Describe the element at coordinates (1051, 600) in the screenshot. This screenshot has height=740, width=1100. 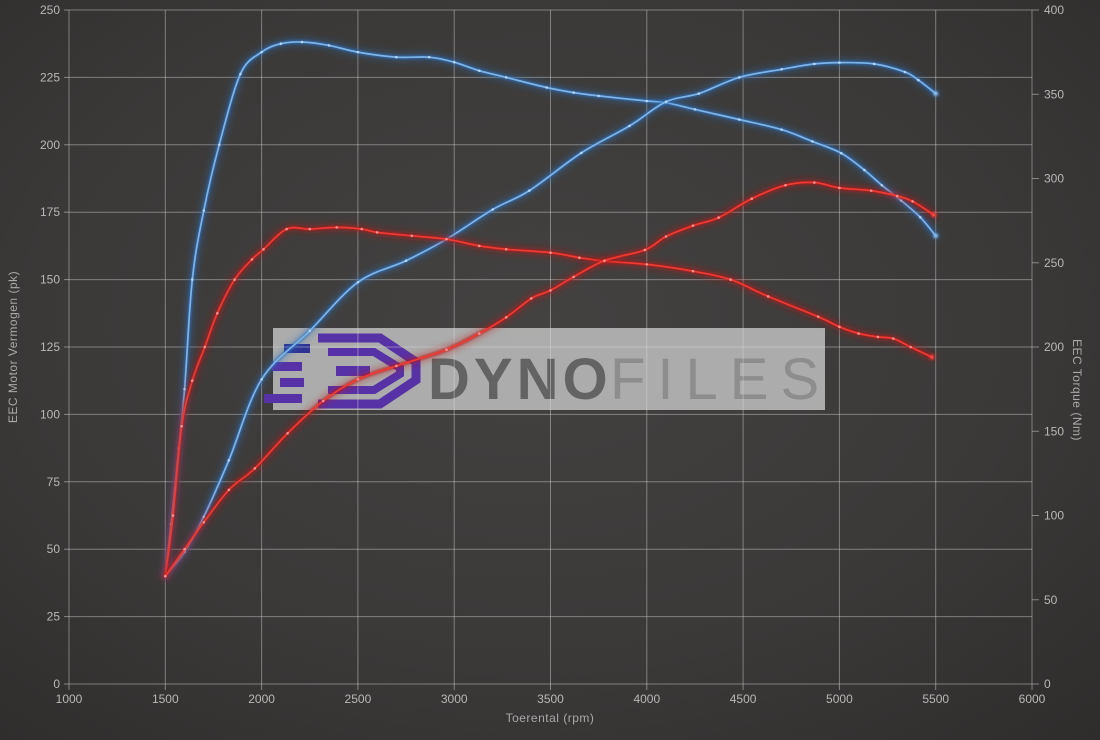
I see `y-right-tick-label: 50` at that location.